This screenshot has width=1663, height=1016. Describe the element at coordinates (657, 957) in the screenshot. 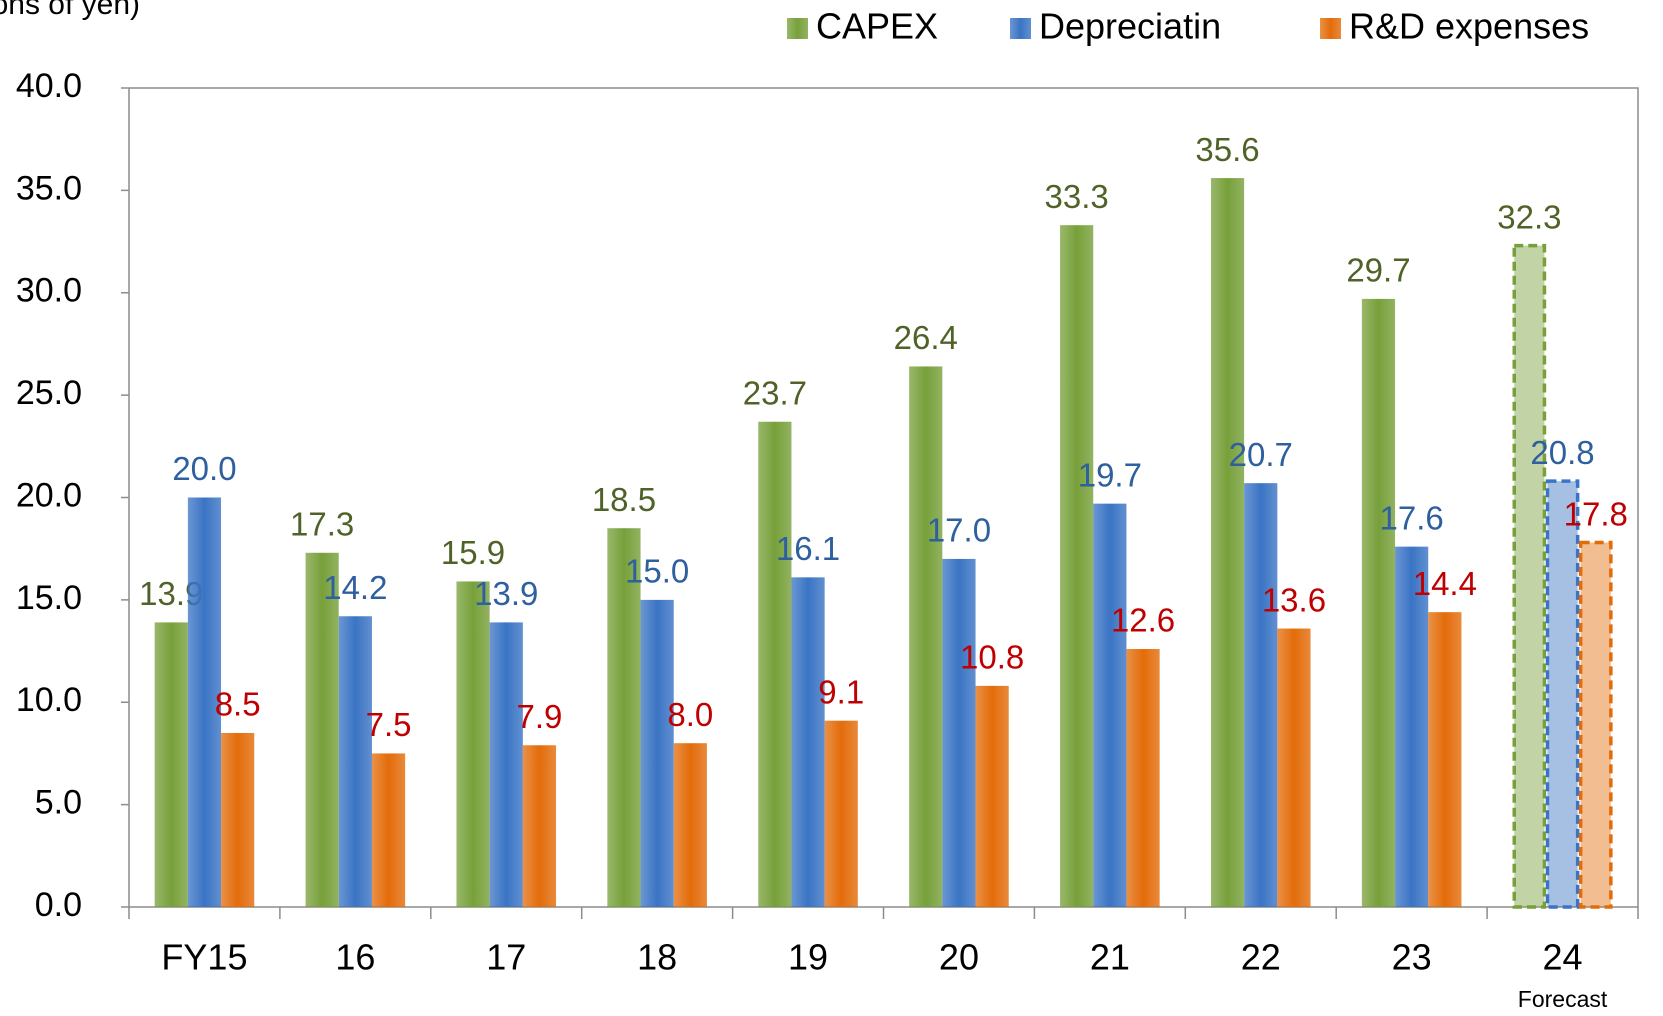

I see `x-tick-label: 18` at that location.